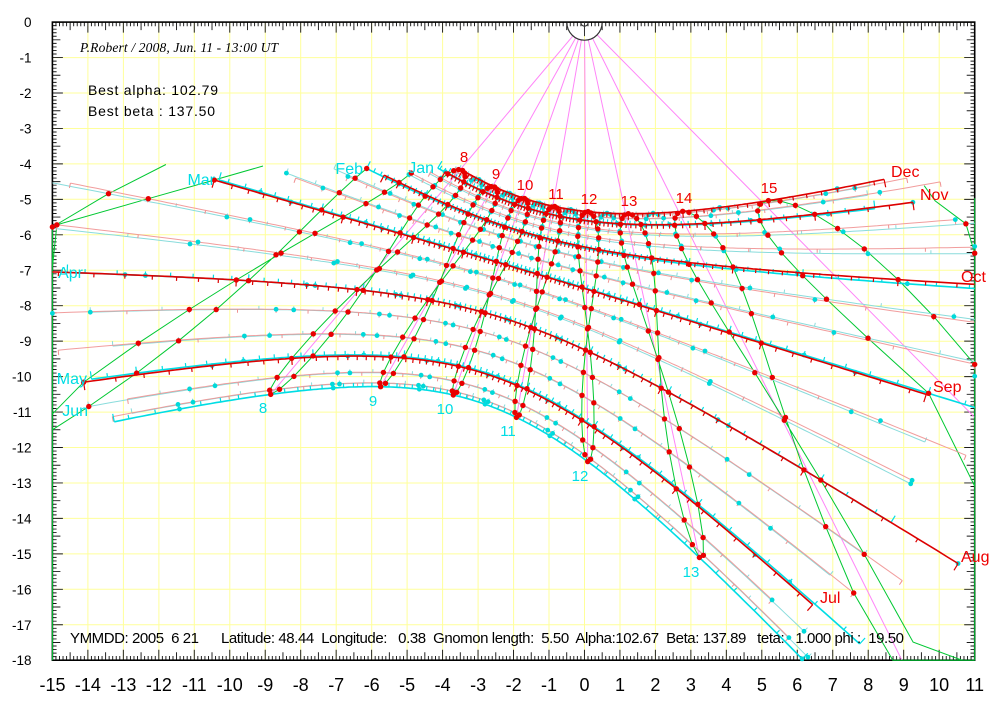  I want to click on svg-text: Oct, so click(973, 277).